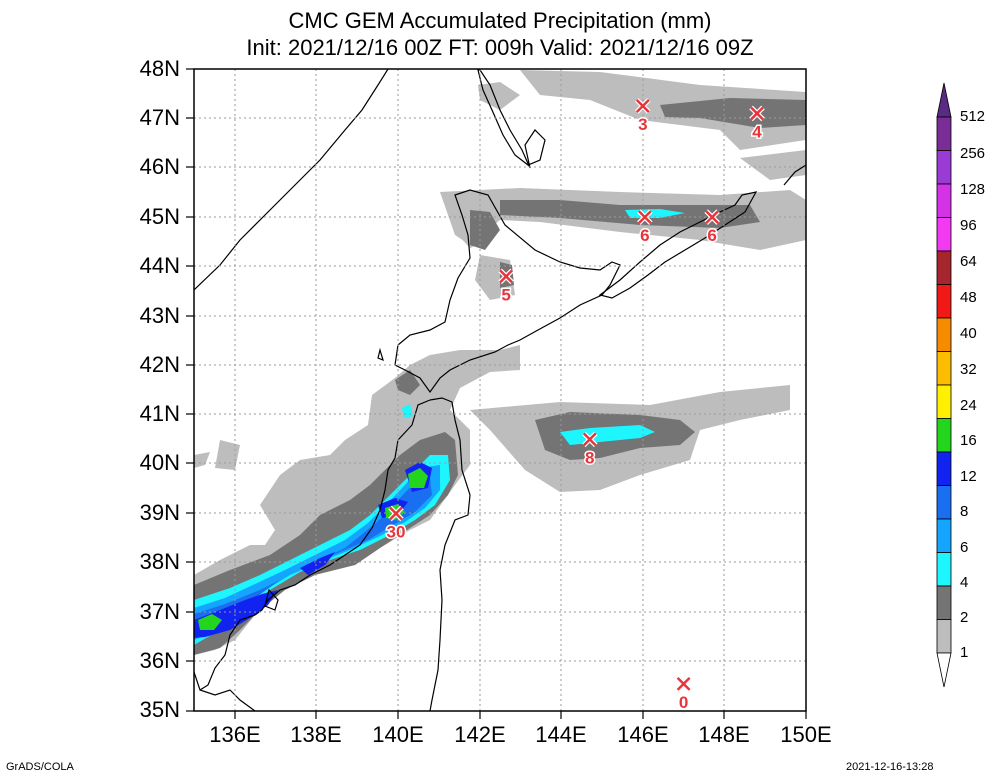 This screenshot has height=779, width=1000. I want to click on marker-value-label: 0, so click(683, 702).